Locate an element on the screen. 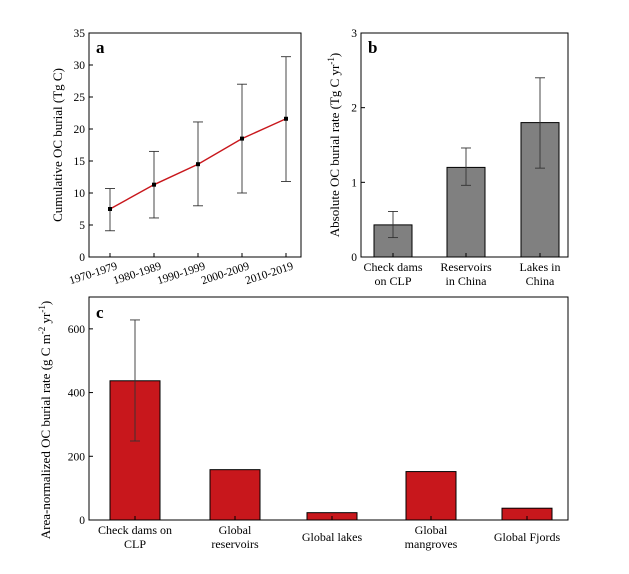  x-tick-label: 1970-1979 is located at coordinates (93, 273).